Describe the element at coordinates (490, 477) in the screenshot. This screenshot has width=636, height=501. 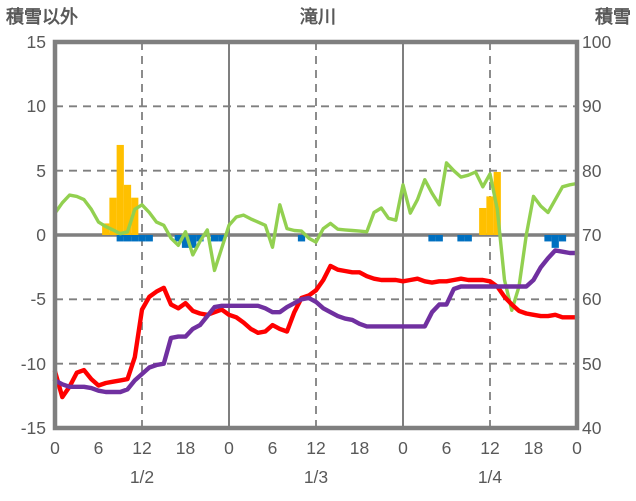
I see `x-date-label: 1/4` at that location.